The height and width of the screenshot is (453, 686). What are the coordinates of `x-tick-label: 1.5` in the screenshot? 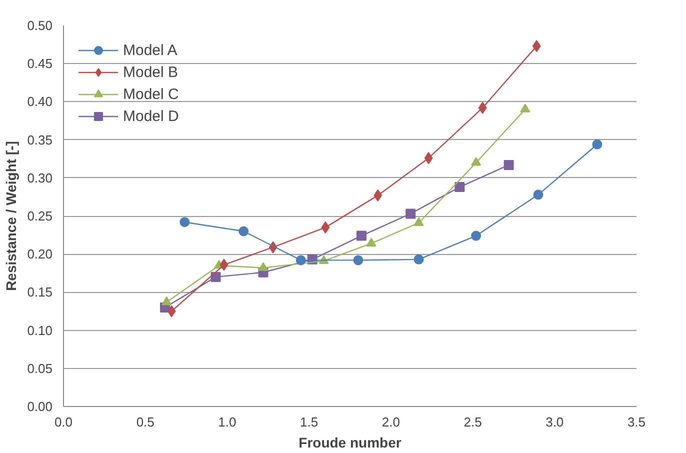 It's located at (309, 422).